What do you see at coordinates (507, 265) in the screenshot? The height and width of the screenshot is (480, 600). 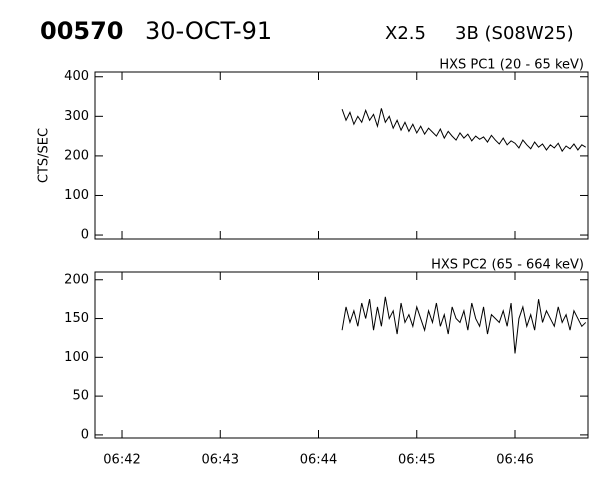 I see `panel-title: HXS PC2 (65 - 664 keV)` at bounding box center [507, 265].